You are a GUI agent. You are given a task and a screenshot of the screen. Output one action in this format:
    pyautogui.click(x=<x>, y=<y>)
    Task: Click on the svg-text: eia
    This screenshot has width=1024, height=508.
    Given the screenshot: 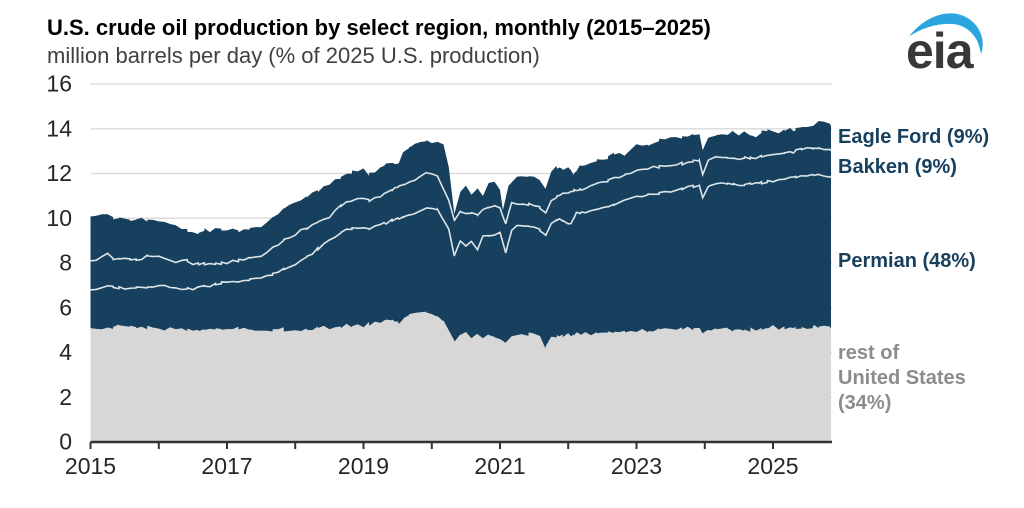 What is the action you would take?
    pyautogui.click(x=940, y=51)
    